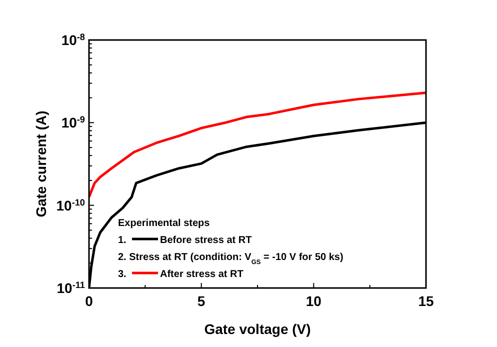 The image size is (497, 347). Describe the element at coordinates (231, 259) in the screenshot. I see `annotation: 2. Stress at RT (condition: V$_{GS}$ = -10 V for 50 ks)` at that location.